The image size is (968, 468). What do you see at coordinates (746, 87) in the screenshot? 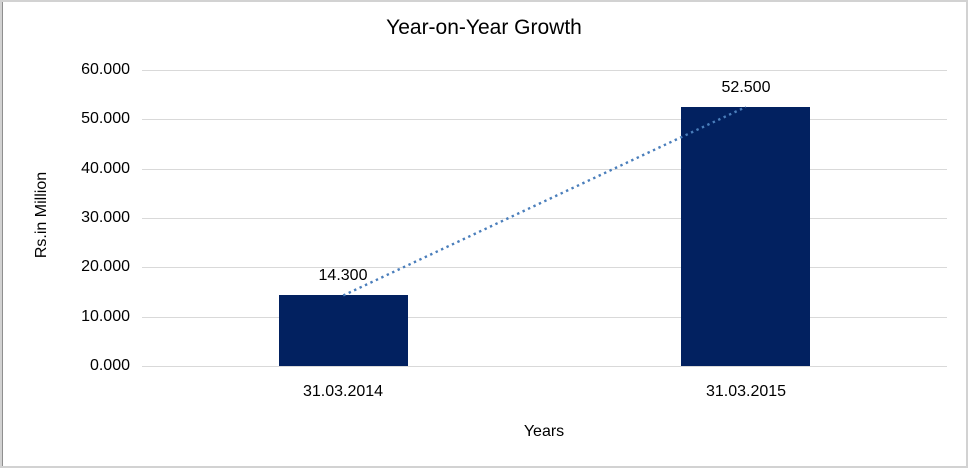
I see `bar-value-label: 52.500` at bounding box center [746, 87].